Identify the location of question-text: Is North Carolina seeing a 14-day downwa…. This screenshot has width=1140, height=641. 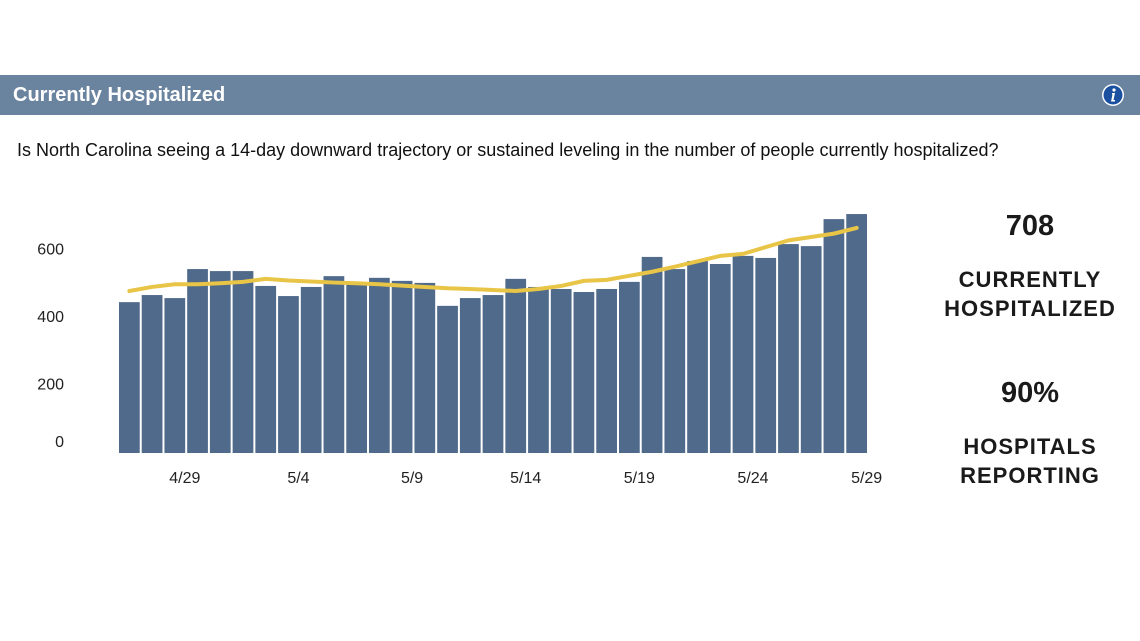
(508, 150).